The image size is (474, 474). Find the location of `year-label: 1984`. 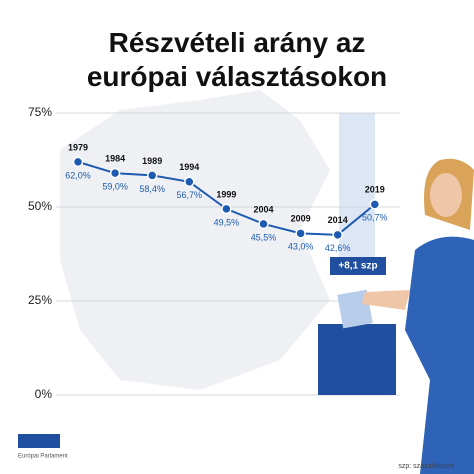

year-label: 1984 is located at coordinates (115, 159).